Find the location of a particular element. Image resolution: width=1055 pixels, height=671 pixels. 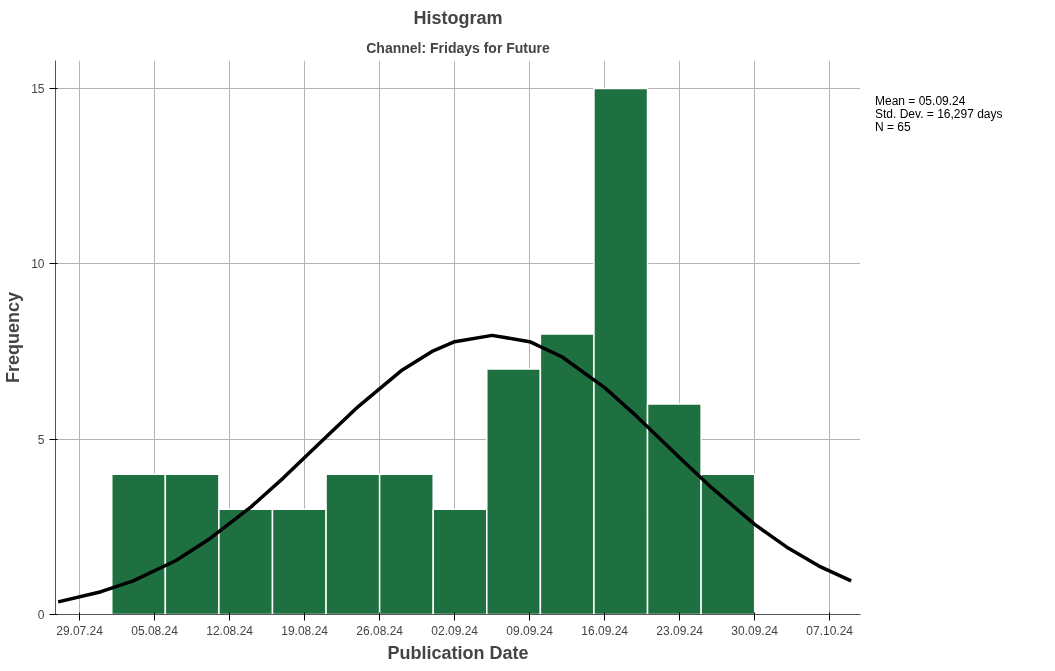

x-axis-title: Publication Date is located at coordinates (458, 652).